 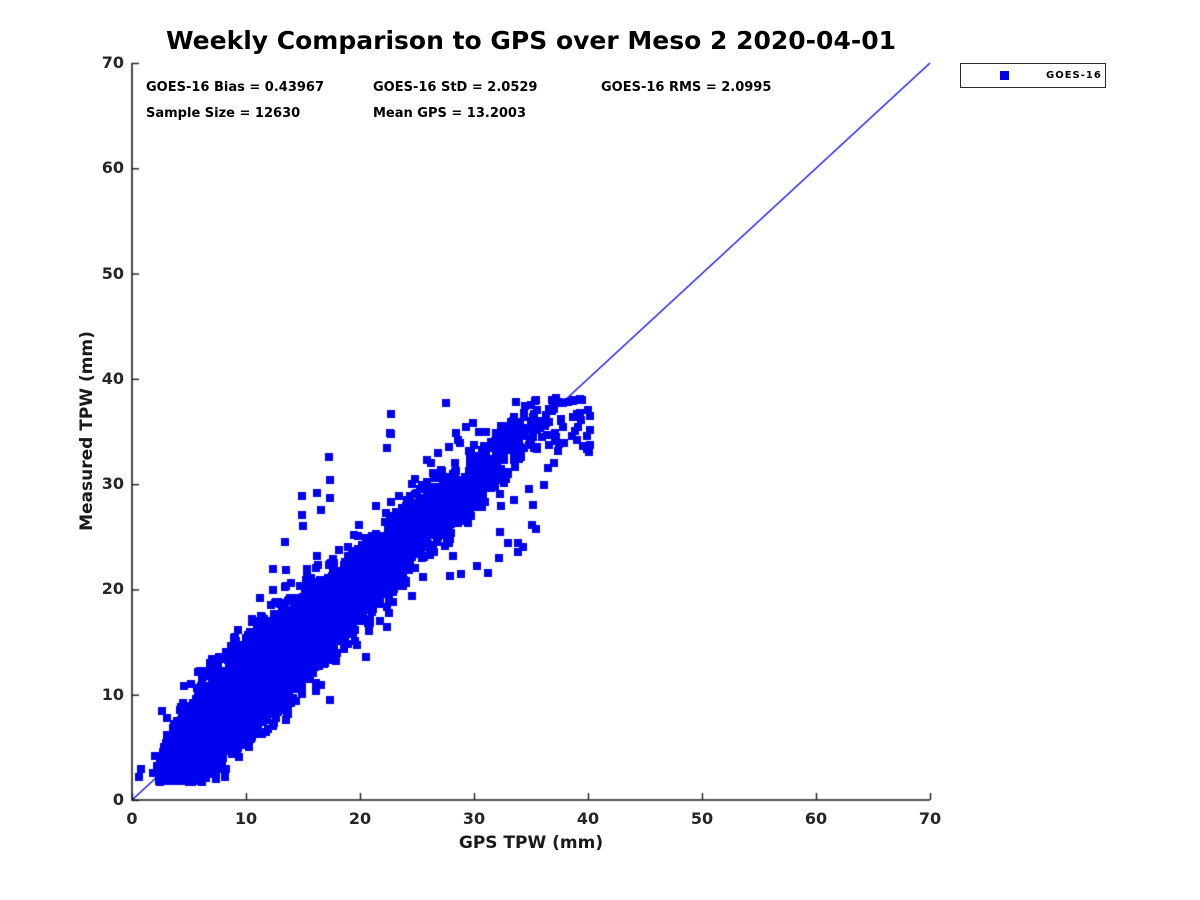 What do you see at coordinates (87, 431) in the screenshot?
I see `y-axis-label: Measured TPW (mm)` at bounding box center [87, 431].